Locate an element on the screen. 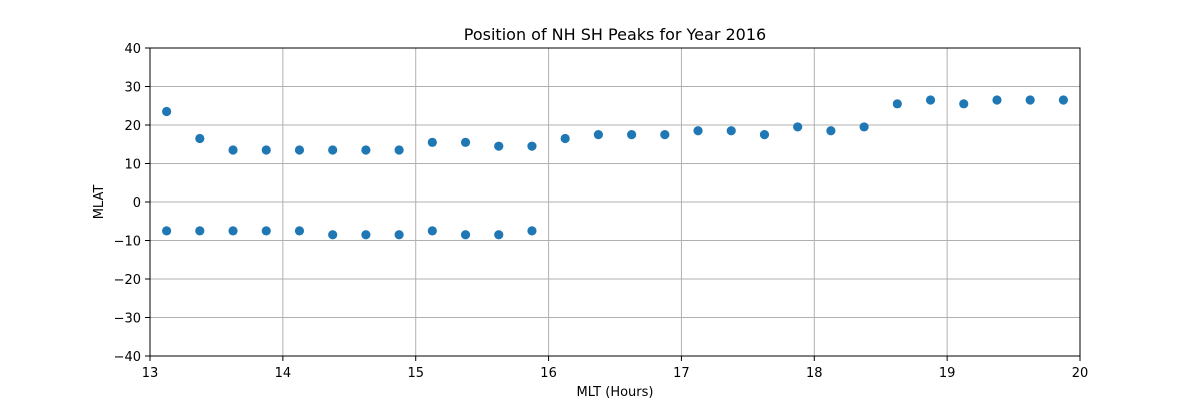  chart-title: Position of NH SH Peaks for Year 2016 is located at coordinates (615, 34).